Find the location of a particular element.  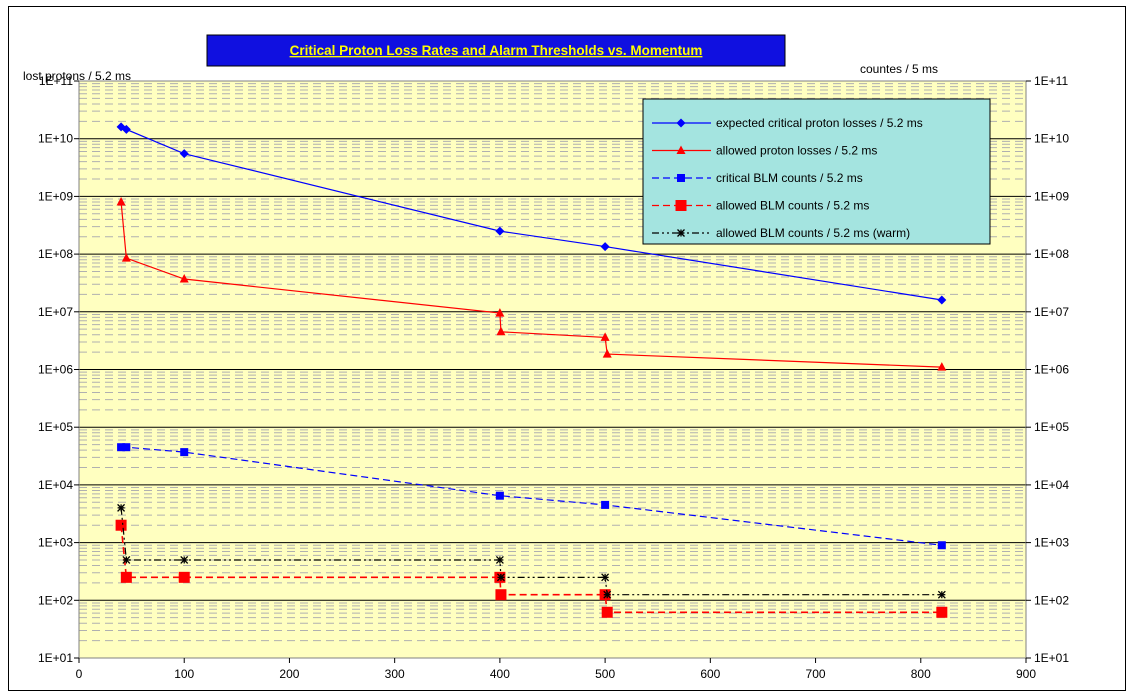

y-tick-label-left: 1E+08 is located at coordinates (55, 254).